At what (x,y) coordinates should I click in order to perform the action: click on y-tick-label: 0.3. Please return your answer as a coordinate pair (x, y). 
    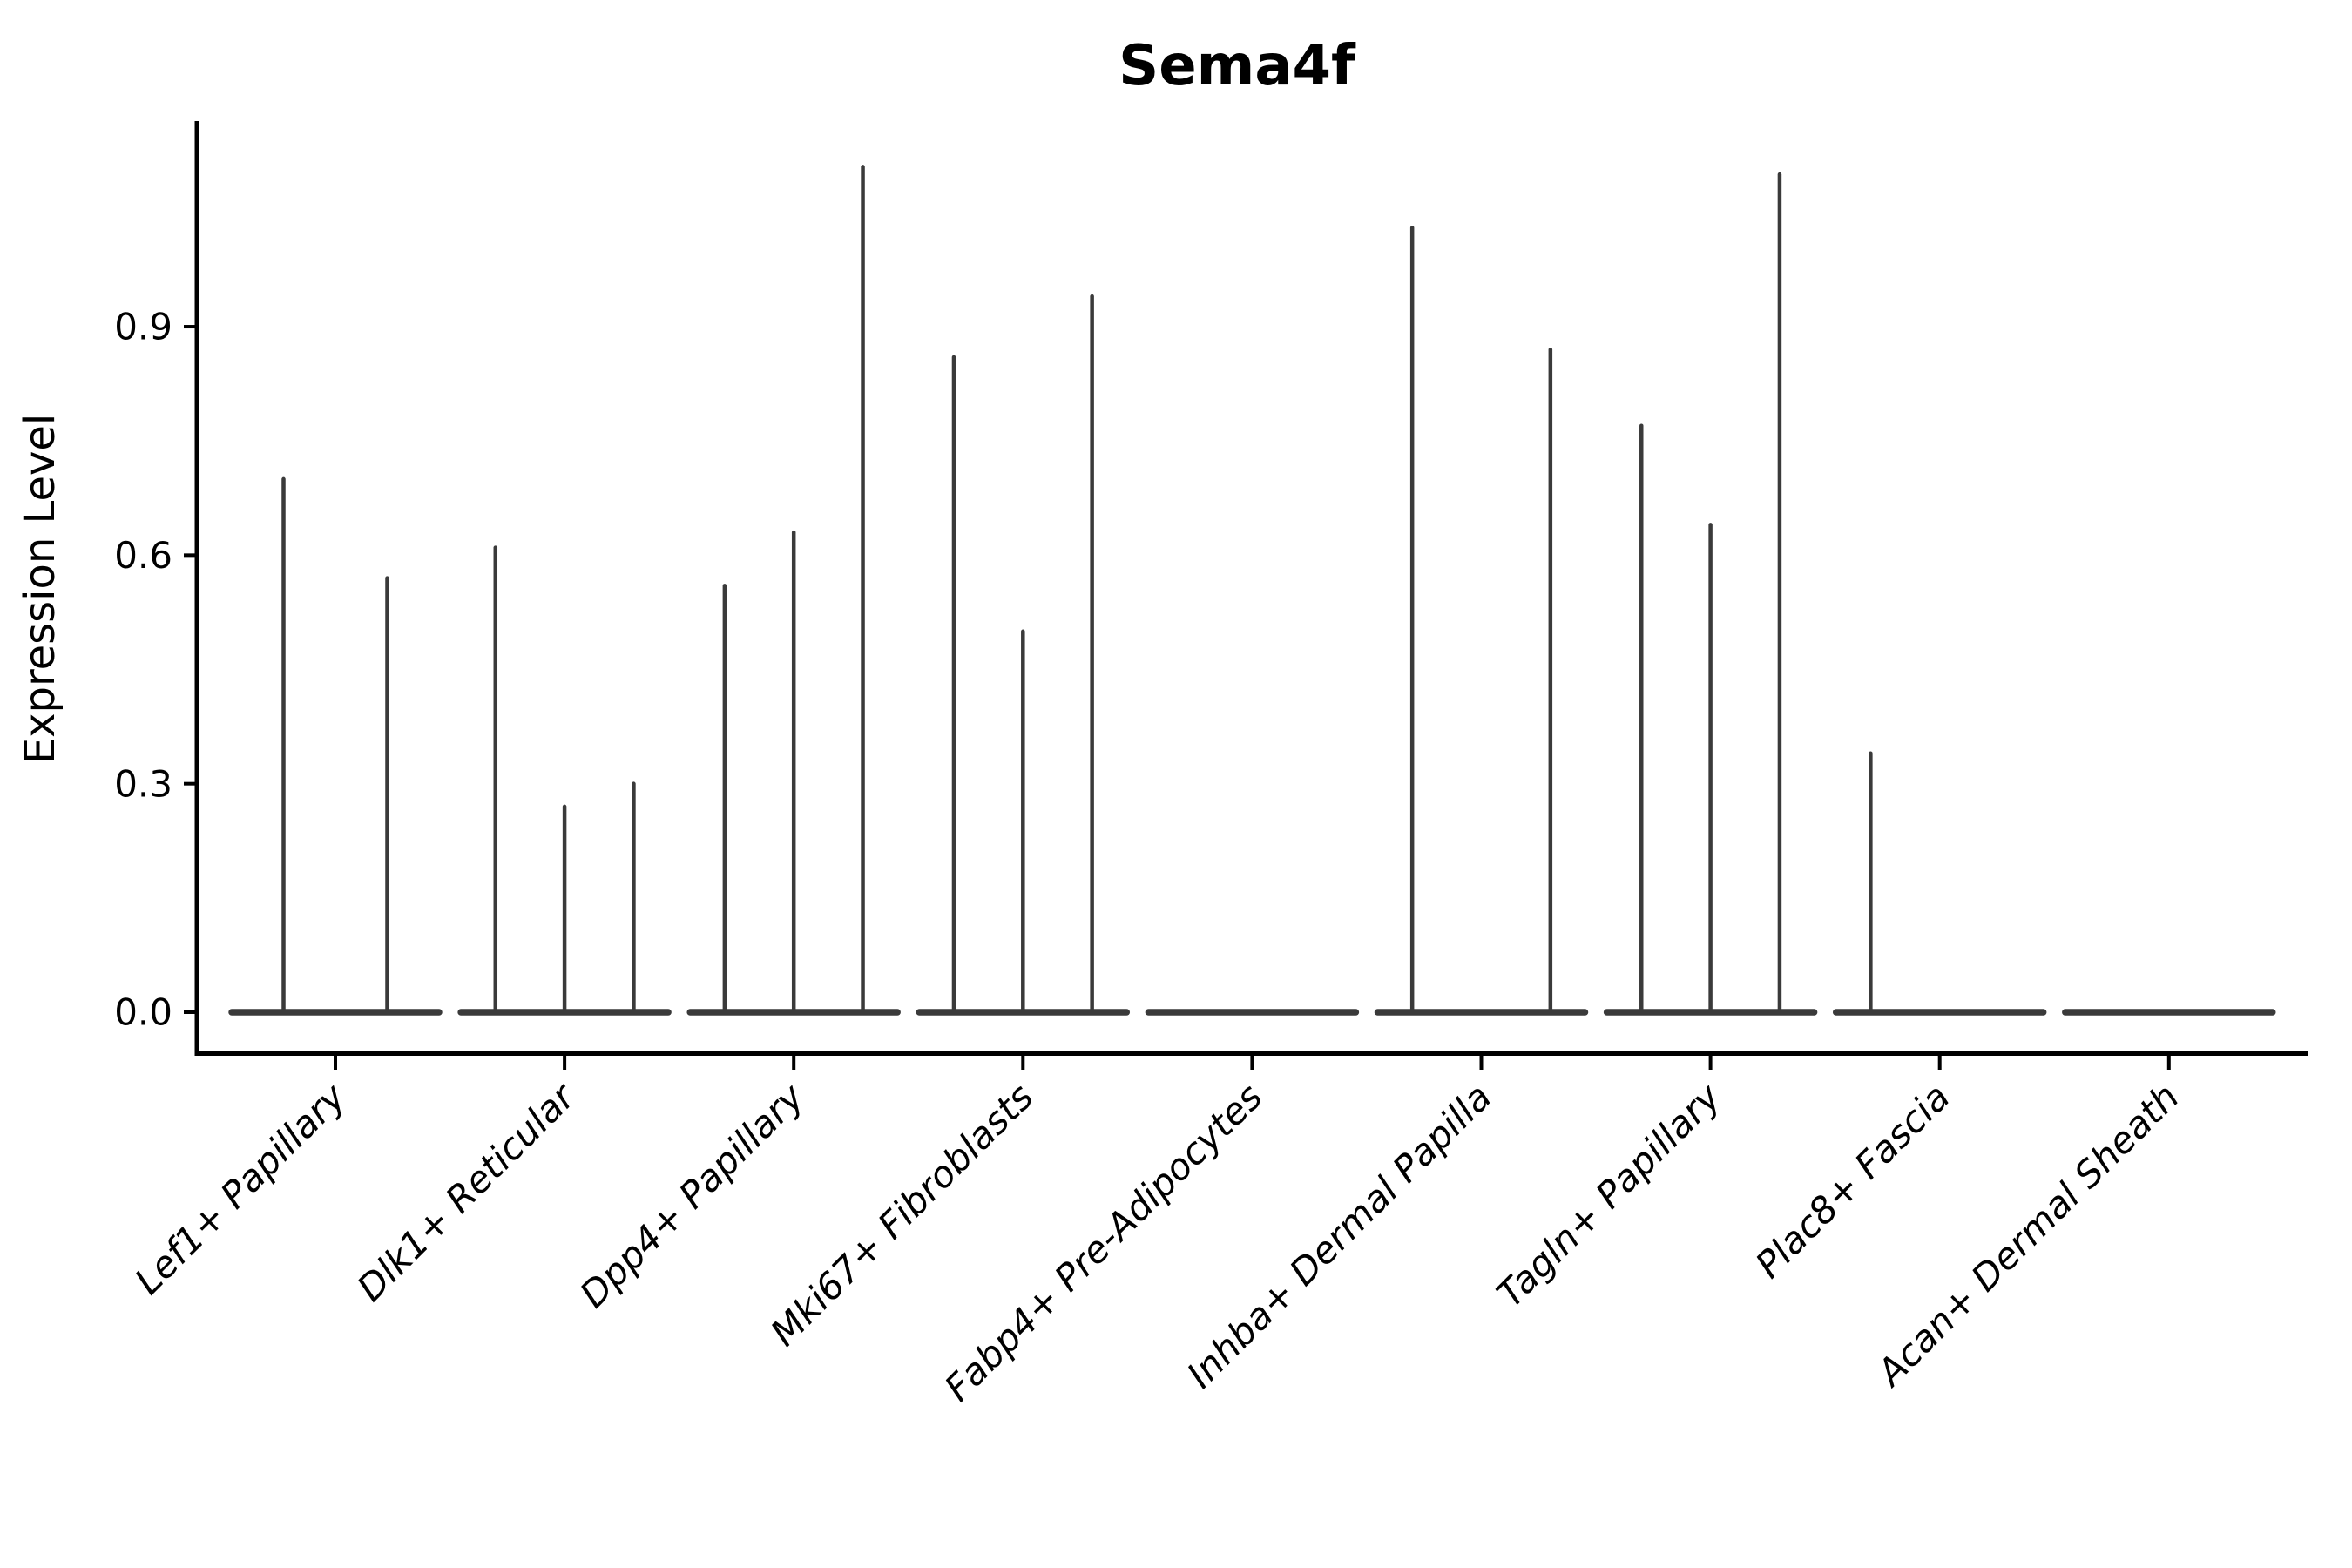
    Looking at the image, I should click on (143, 783).